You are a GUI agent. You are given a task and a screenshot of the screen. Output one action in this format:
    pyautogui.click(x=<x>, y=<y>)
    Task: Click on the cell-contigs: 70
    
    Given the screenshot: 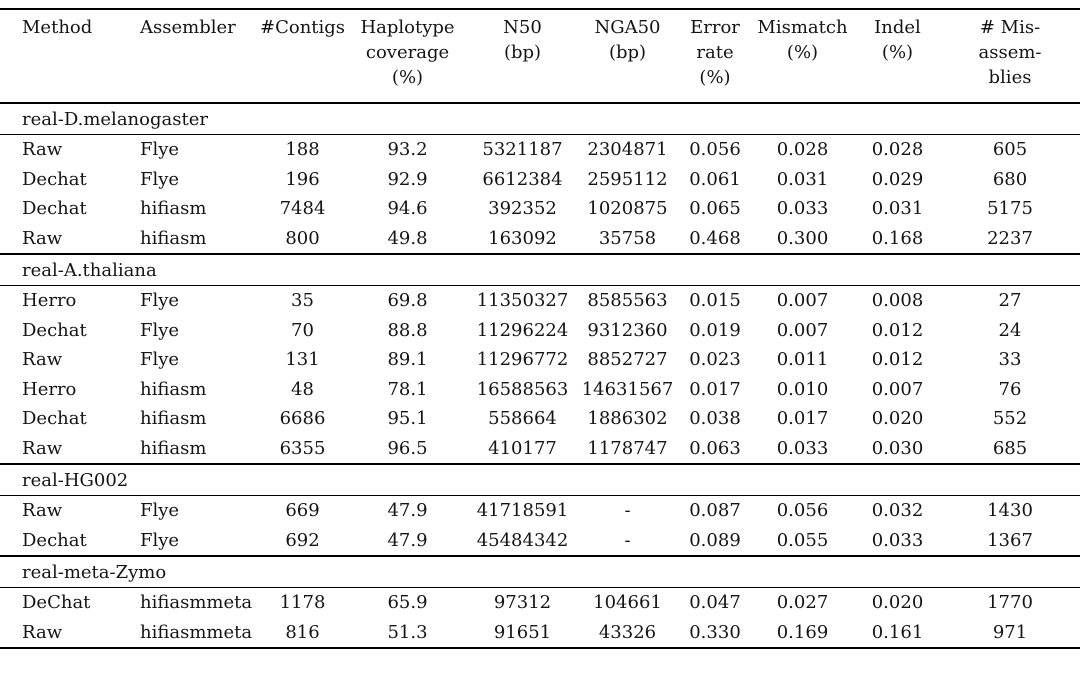 What is the action you would take?
    pyautogui.click(x=302, y=330)
    